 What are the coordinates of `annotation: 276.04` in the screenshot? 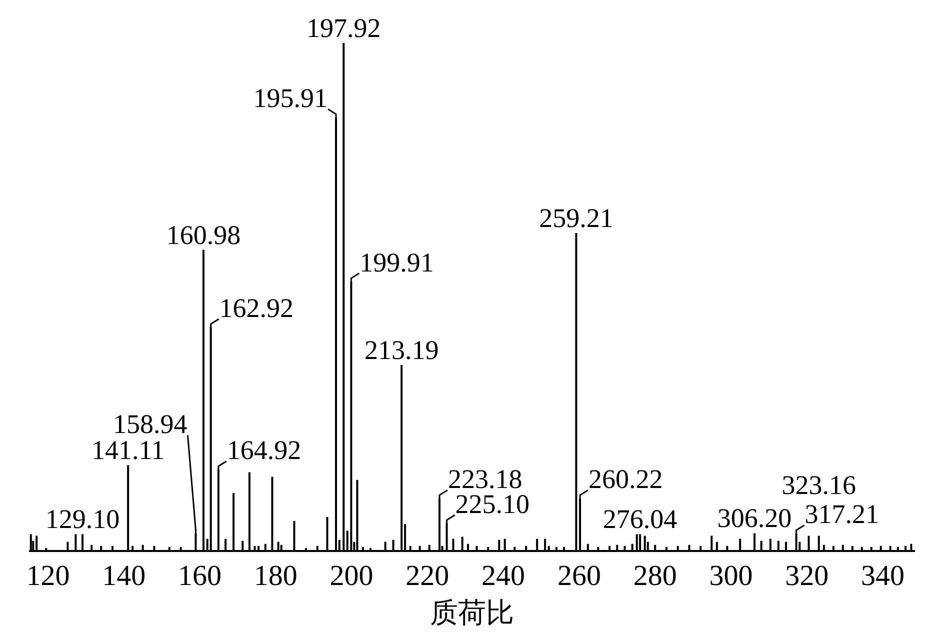 It's located at (640, 519).